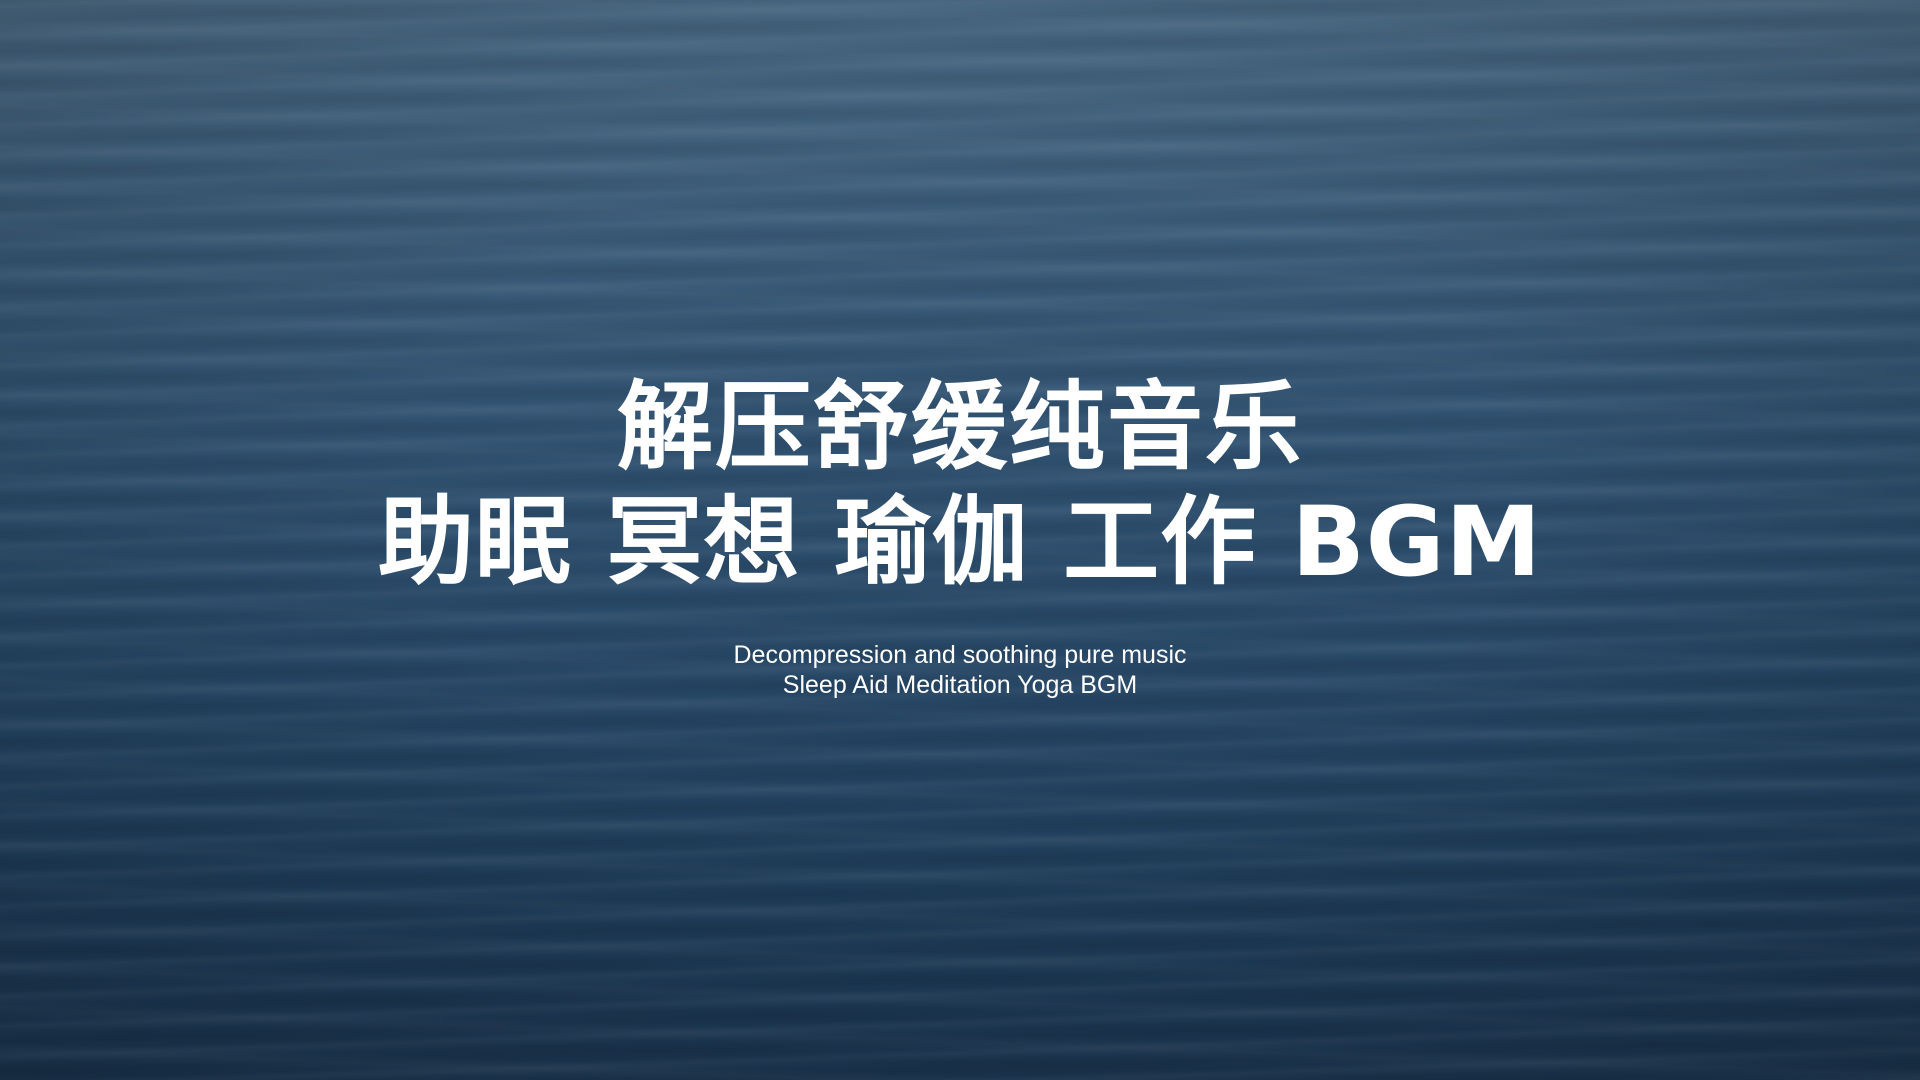 Image resolution: width=1920 pixels, height=1080 pixels. I want to click on english-subtitle-line-1: Decompression and soothing pure music, so click(960, 655).